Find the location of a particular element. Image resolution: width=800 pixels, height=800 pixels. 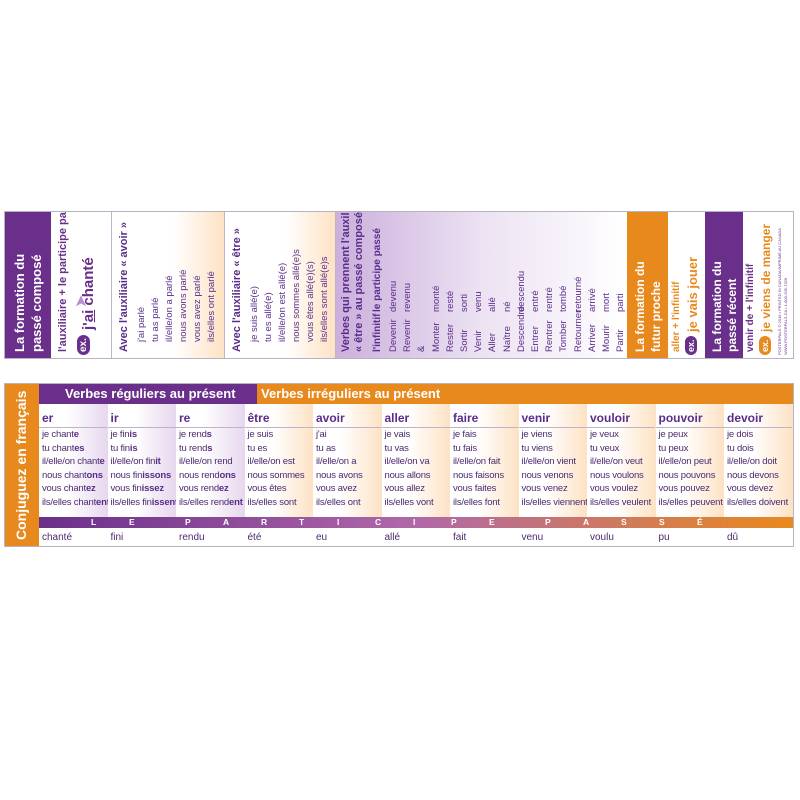

form-stem: il/elle/on doit is located at coordinates (752, 461).